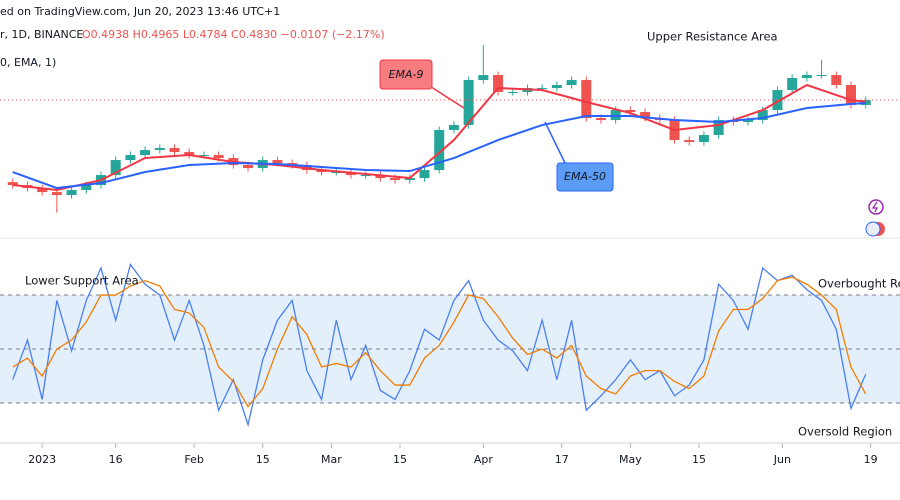 The image size is (900, 500). What do you see at coordinates (875, 218) in the screenshot?
I see `indicator-icons` at bounding box center [875, 218].